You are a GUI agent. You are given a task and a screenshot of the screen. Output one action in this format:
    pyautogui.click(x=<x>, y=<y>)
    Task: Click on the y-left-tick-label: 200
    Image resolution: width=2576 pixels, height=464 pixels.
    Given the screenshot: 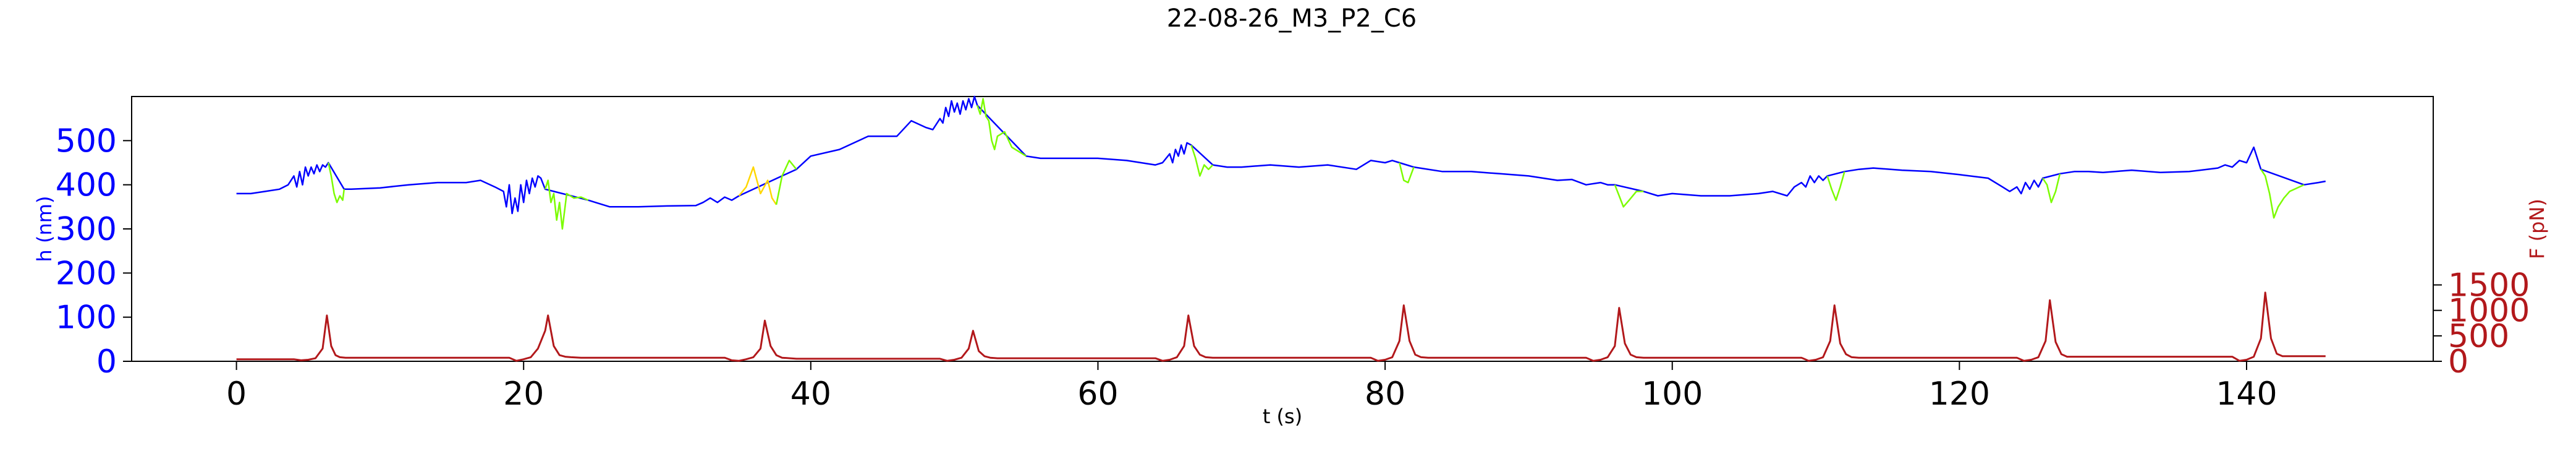 What is the action you would take?
    pyautogui.click(x=86, y=273)
    